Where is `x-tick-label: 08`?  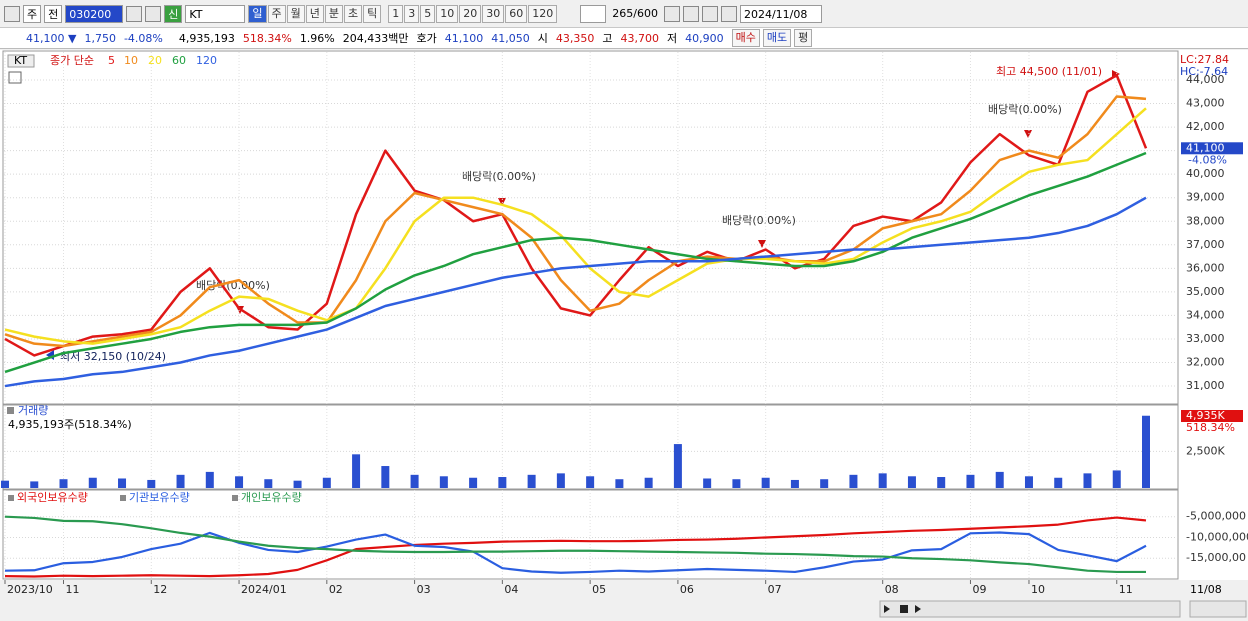
x-tick-label: 08 is located at coordinates (892, 589).